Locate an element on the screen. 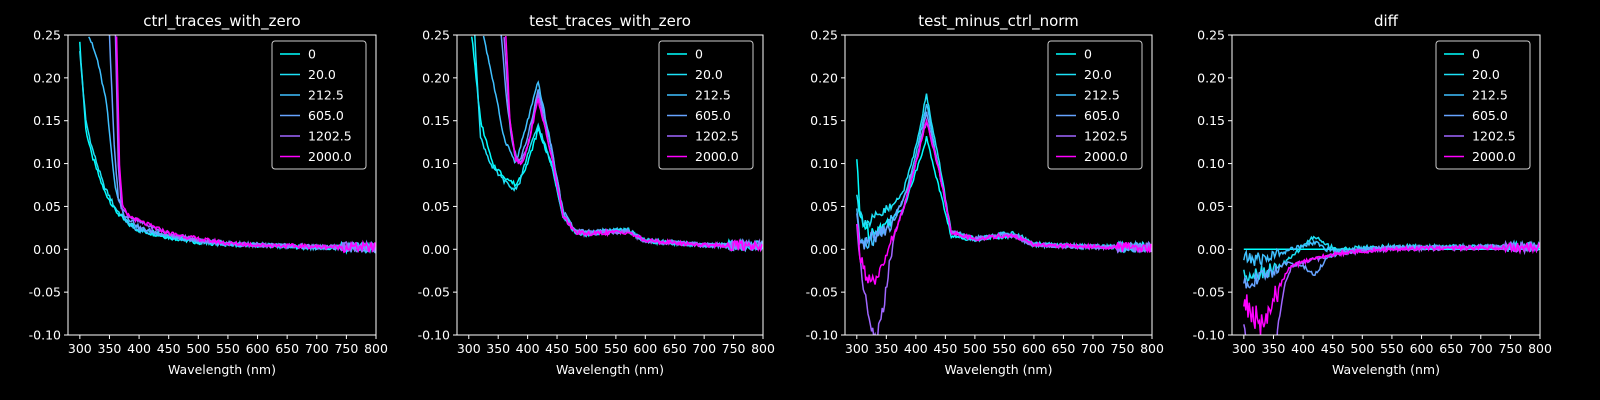 The height and width of the screenshot is (400, 1600). y-tick-label: -0.05 is located at coordinates (822, 292).